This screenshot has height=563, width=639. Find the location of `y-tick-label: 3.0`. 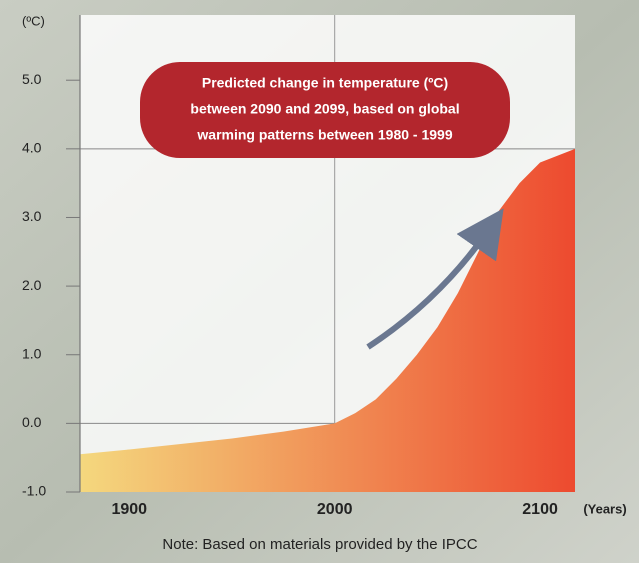

y-tick-label: 3.0 is located at coordinates (32, 216).